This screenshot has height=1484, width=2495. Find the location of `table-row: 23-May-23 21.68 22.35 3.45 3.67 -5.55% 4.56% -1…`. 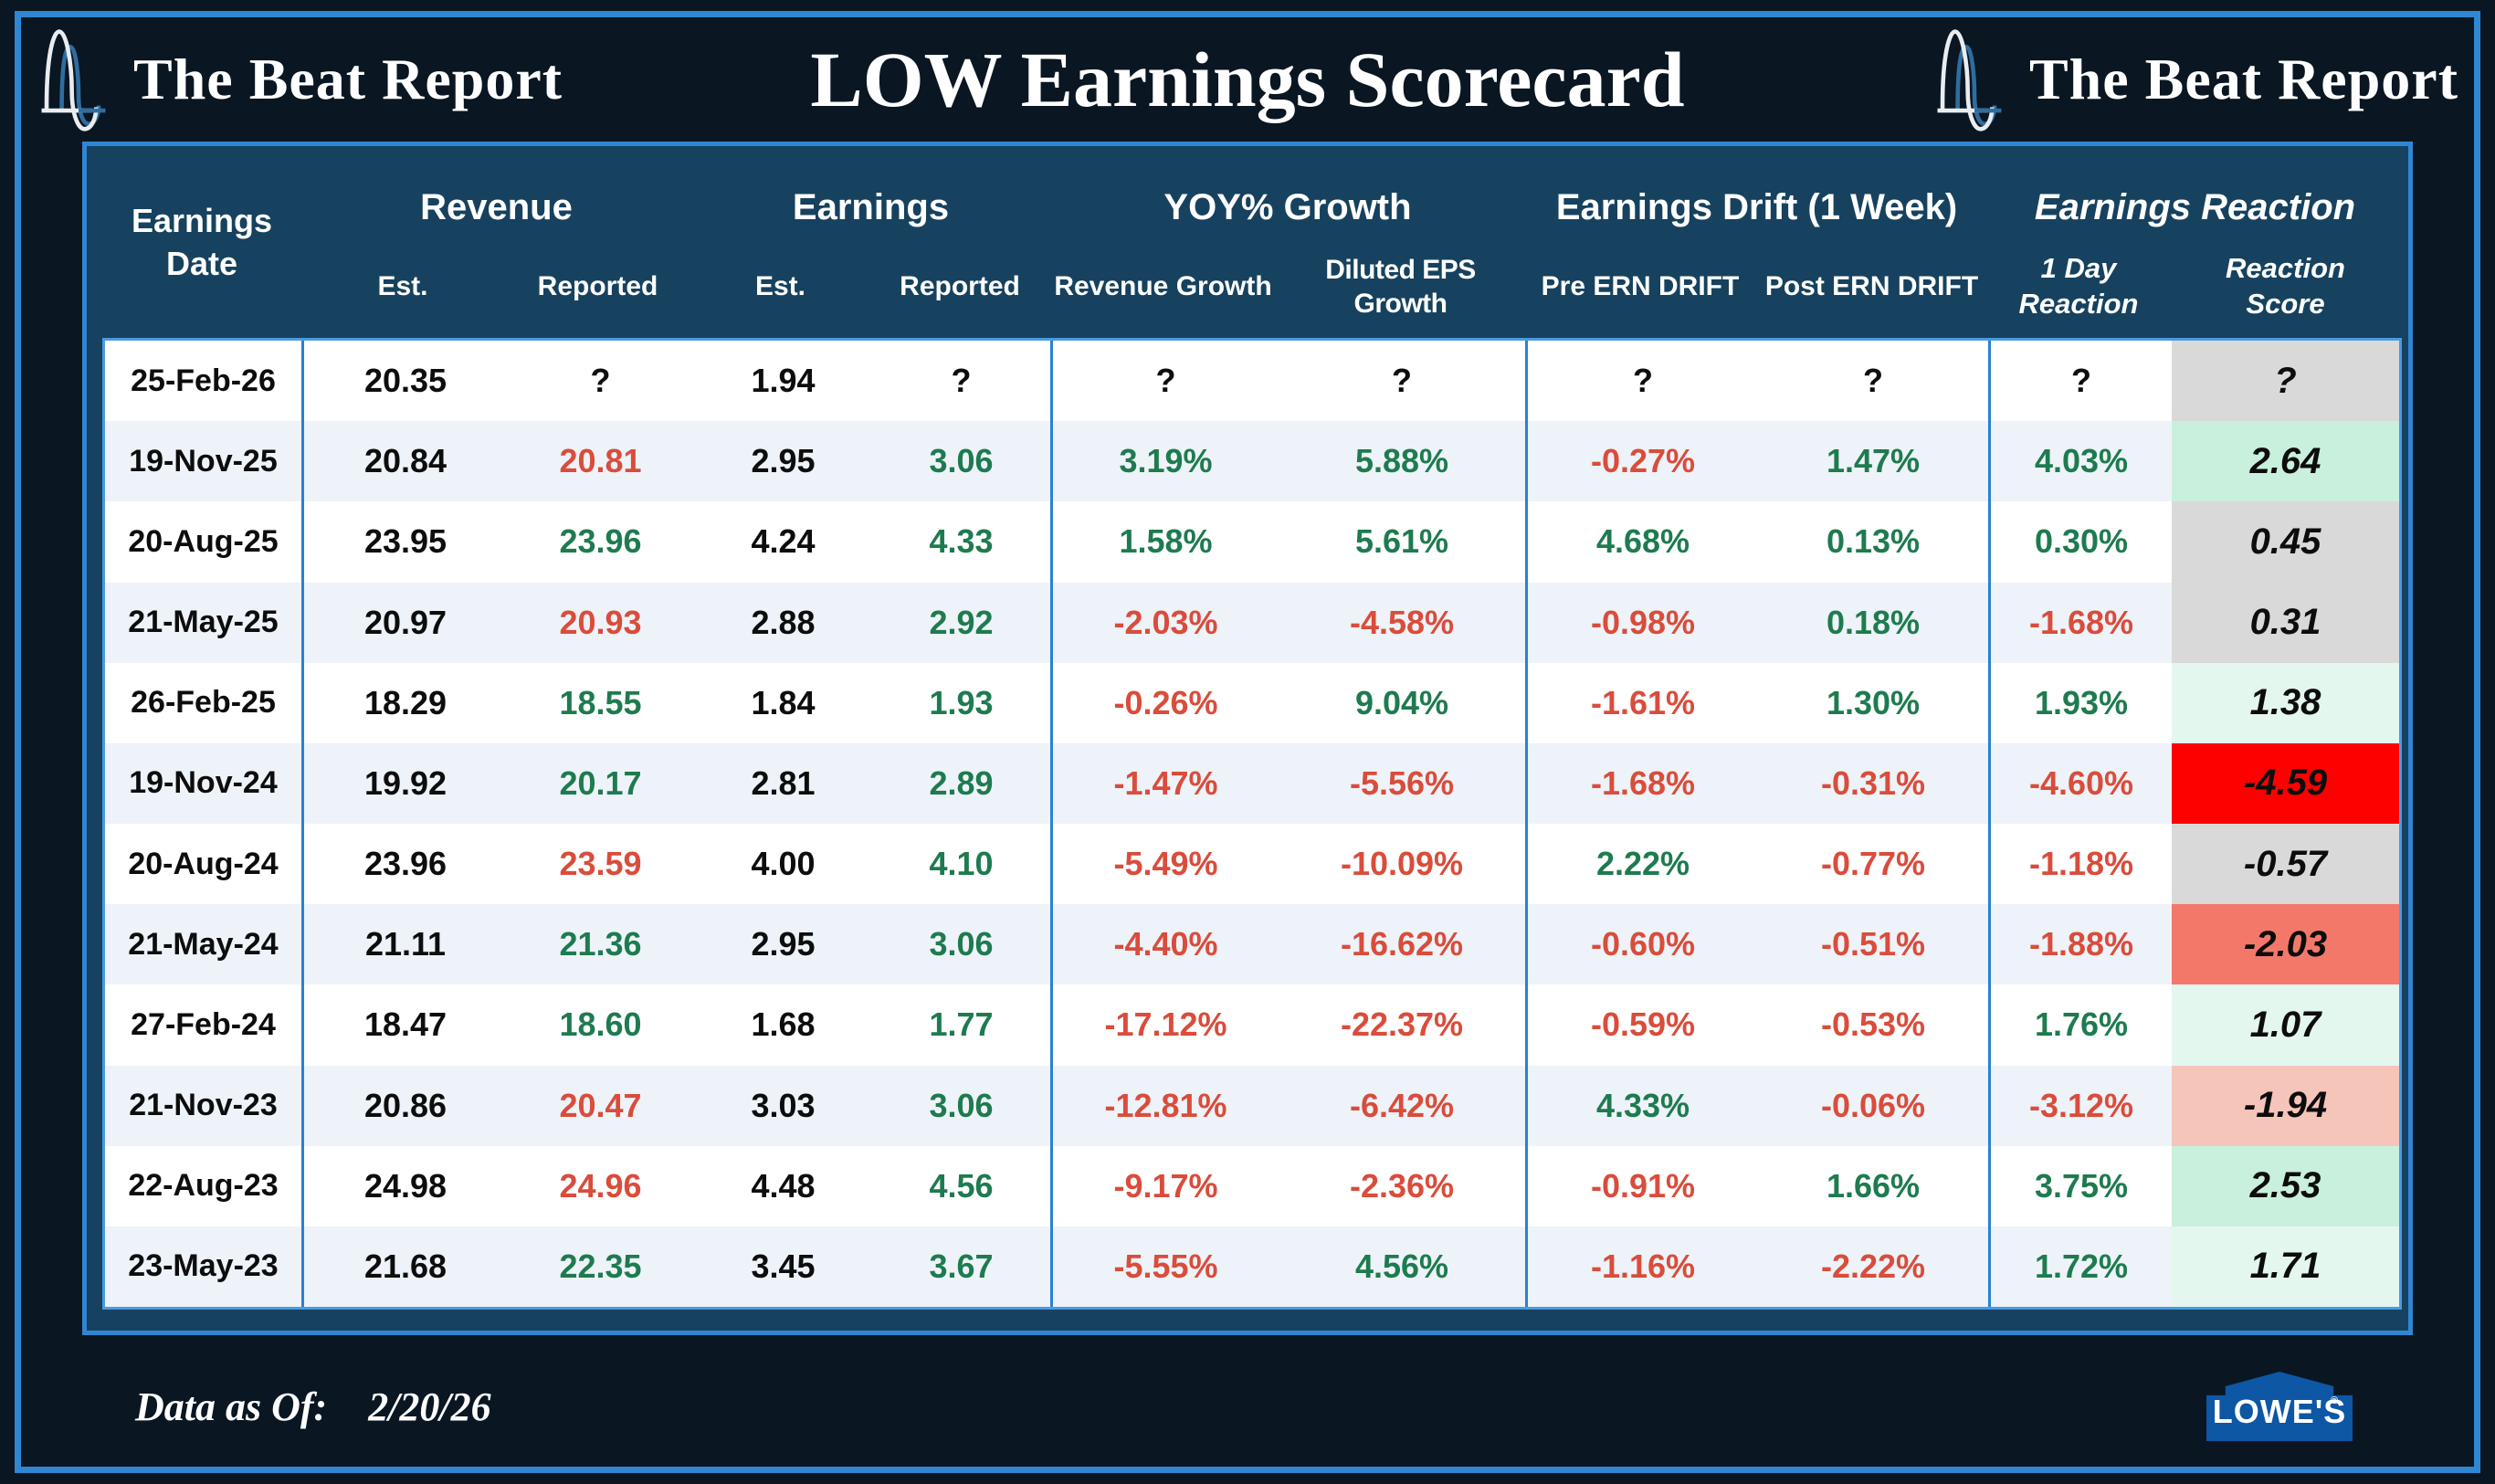

table-row: 23-May-23 21.68 22.35 3.45 3.67 -5.55% 4.56% -1… is located at coordinates (1252, 1267).